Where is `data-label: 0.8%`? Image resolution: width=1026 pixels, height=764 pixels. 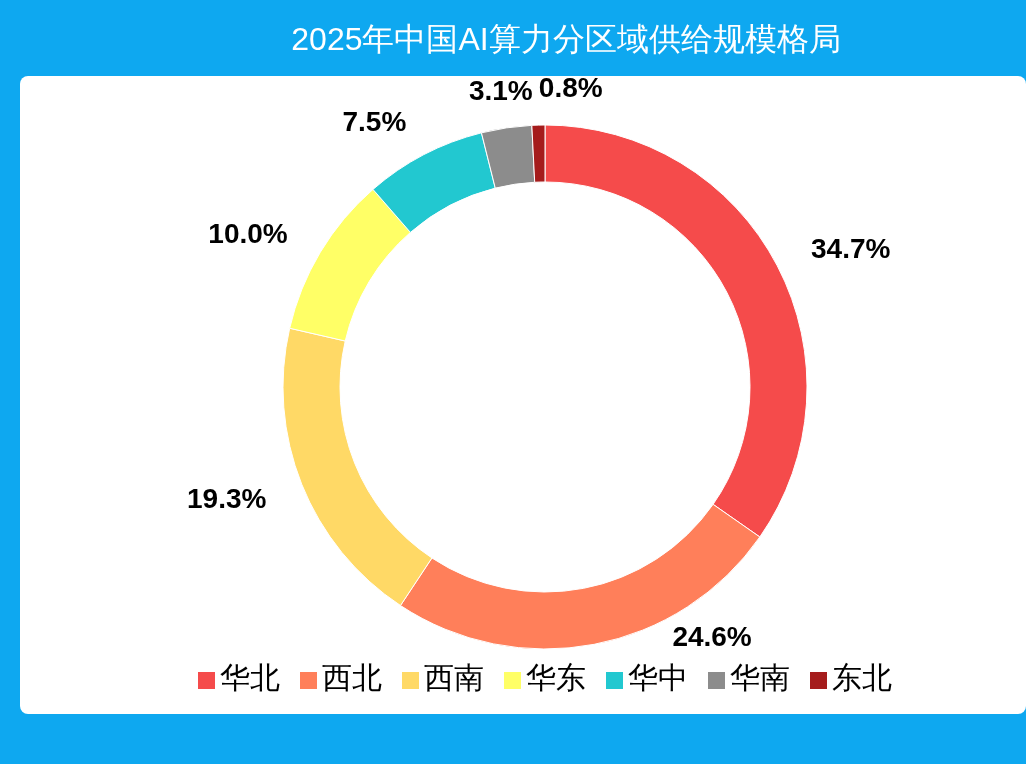
data-label: 0.8% is located at coordinates (570, 88).